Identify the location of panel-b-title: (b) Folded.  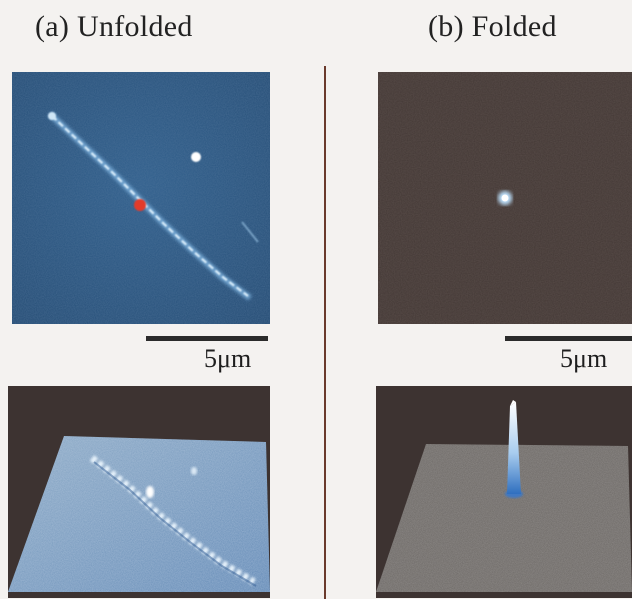
(492, 26).